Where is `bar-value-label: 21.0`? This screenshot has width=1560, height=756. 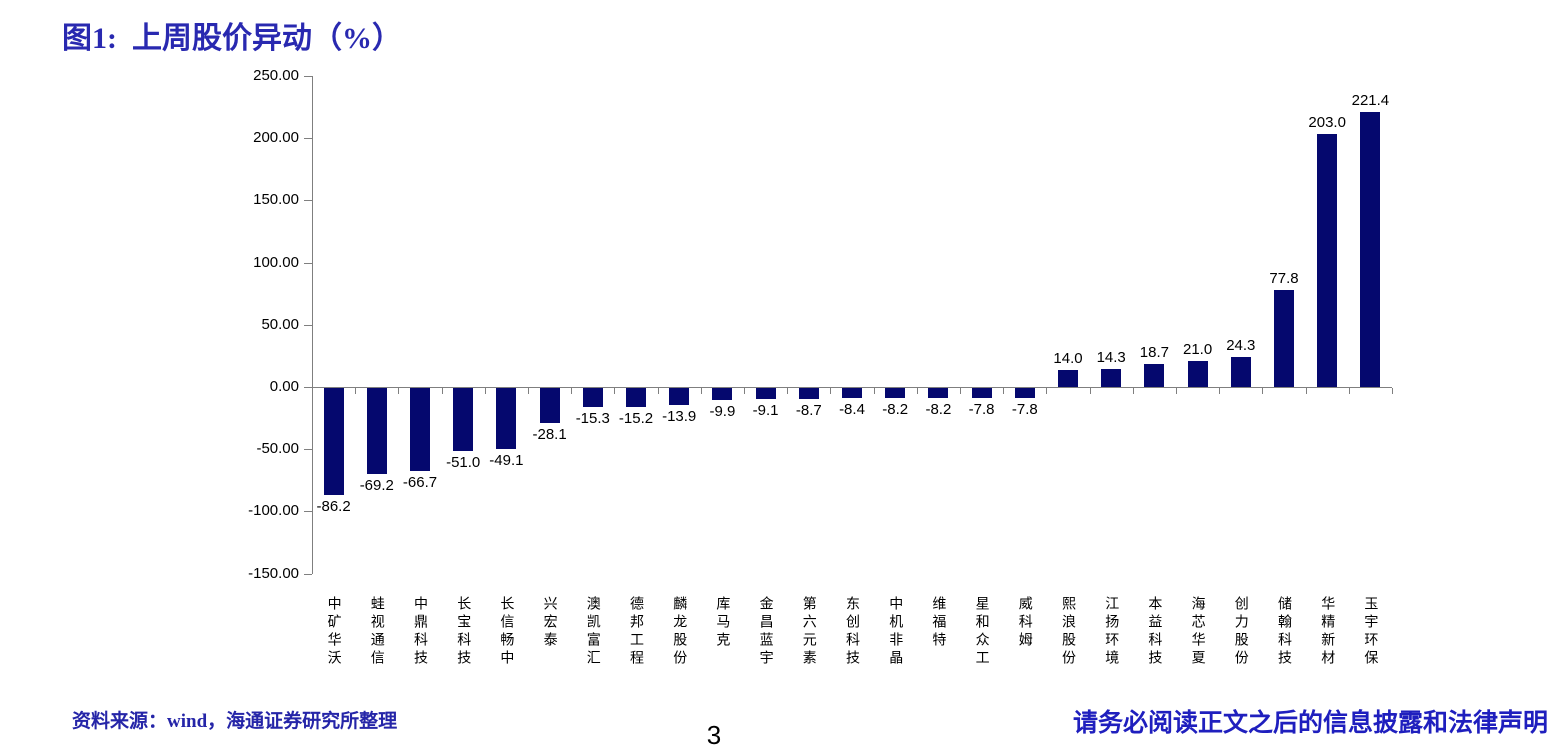 bar-value-label: 21.0 is located at coordinates (1197, 349).